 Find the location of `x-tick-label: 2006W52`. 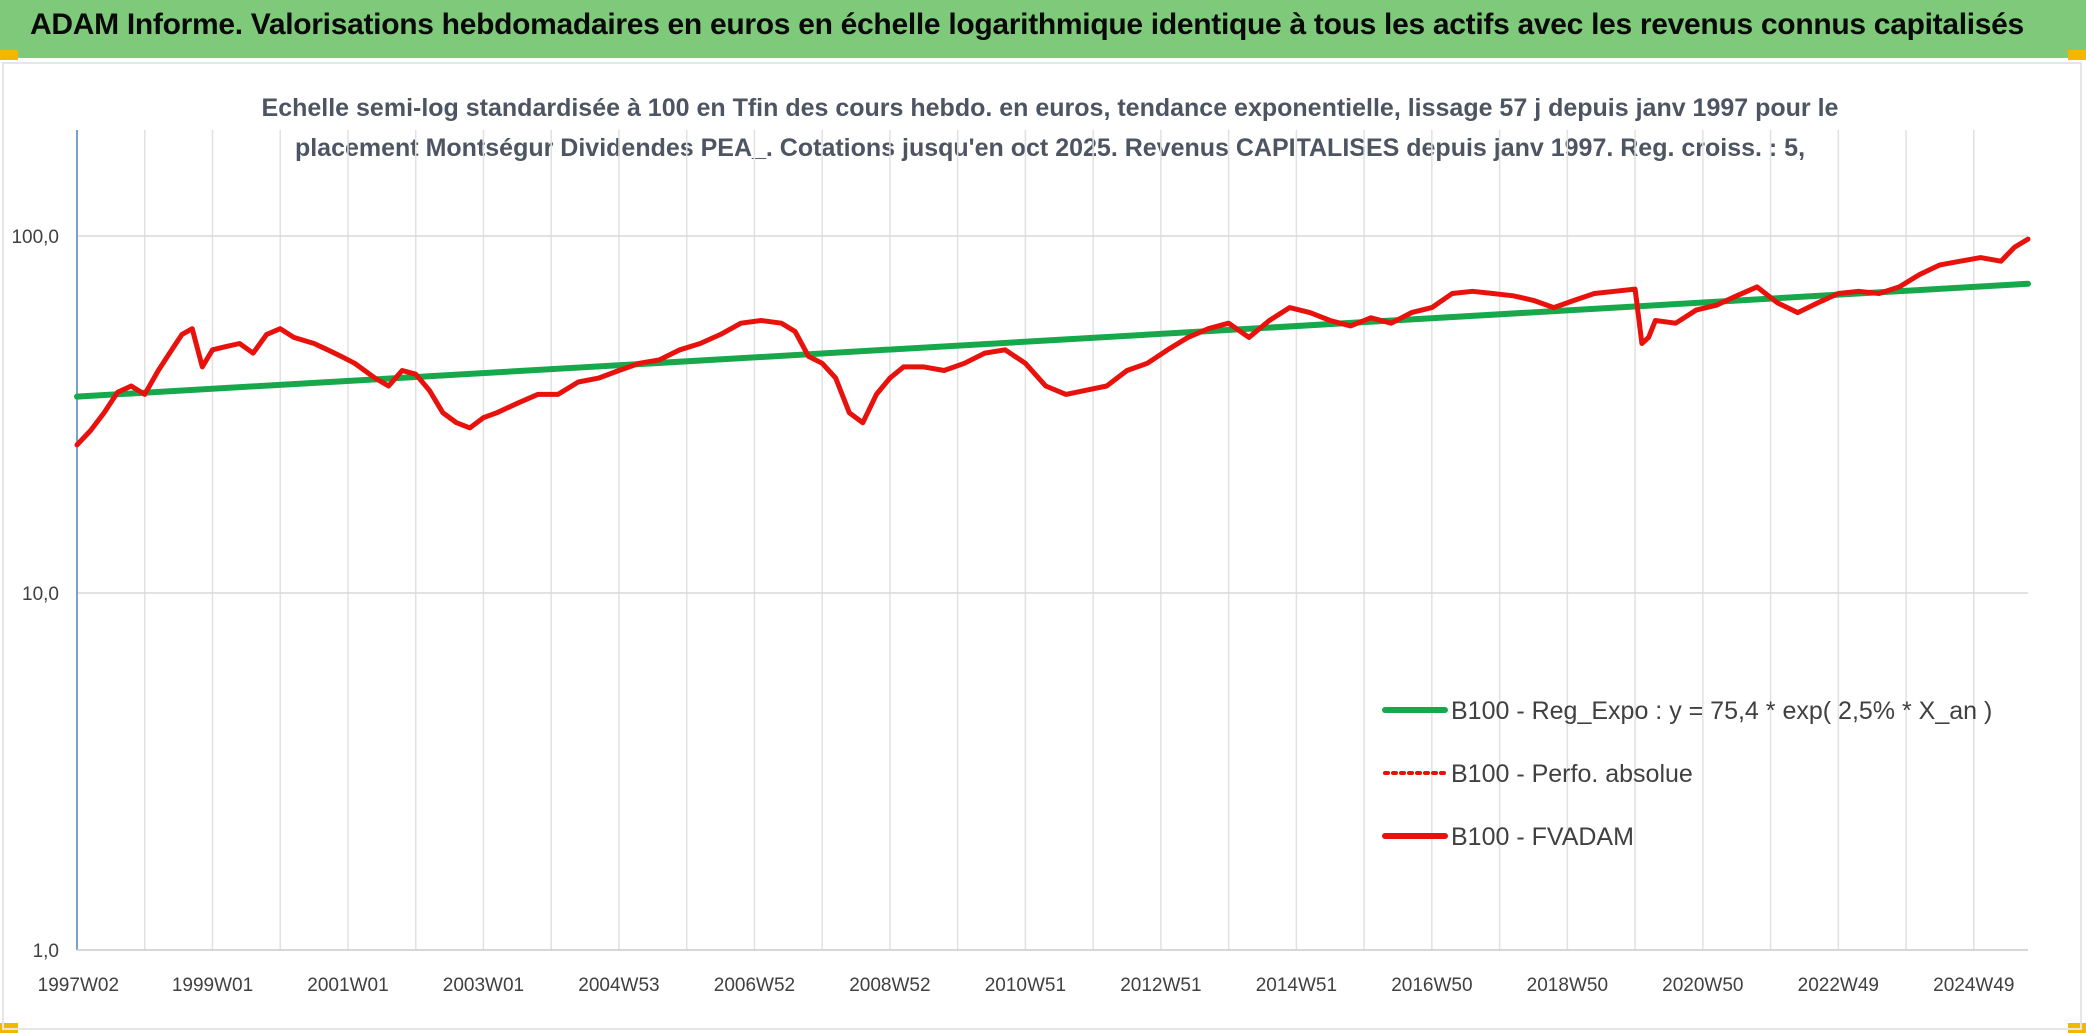

x-tick-label: 2006W52 is located at coordinates (754, 985).